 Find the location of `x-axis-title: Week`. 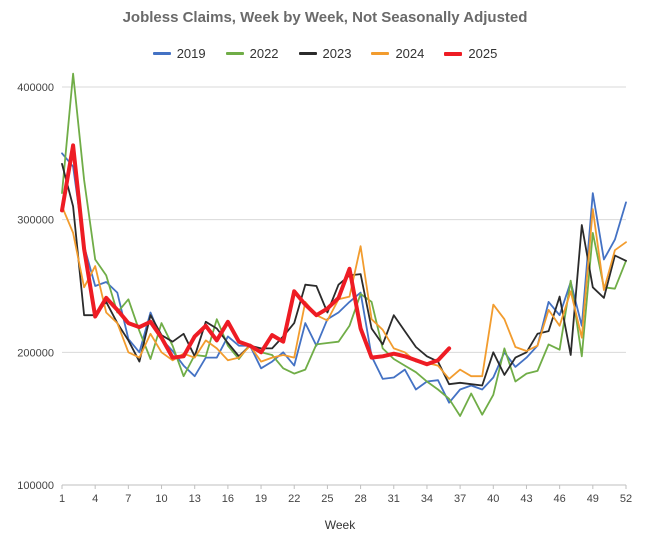

x-axis-title: Week is located at coordinates (340, 525).